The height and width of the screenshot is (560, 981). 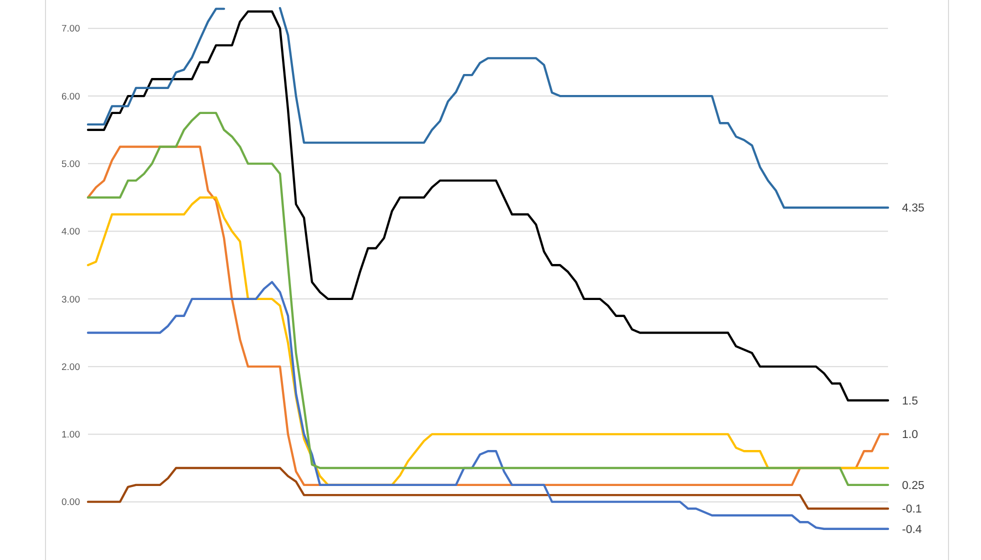 What do you see at coordinates (71, 367) in the screenshot?
I see `y-tick-label: 2.00` at bounding box center [71, 367].